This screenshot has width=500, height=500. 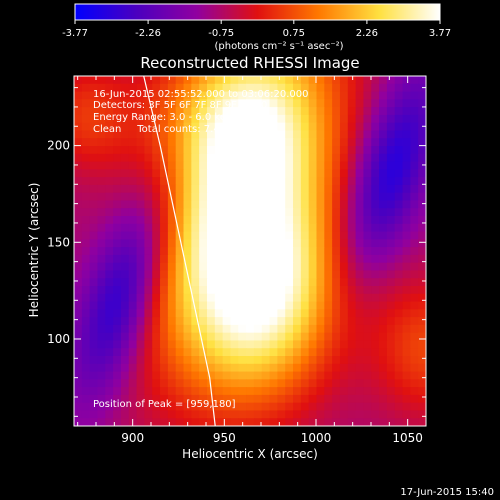 What do you see at coordinates (173, 129) in the screenshot?
I see `annotation-clean-counts: Clean Total counts: 7.41E+05` at bounding box center [173, 129].